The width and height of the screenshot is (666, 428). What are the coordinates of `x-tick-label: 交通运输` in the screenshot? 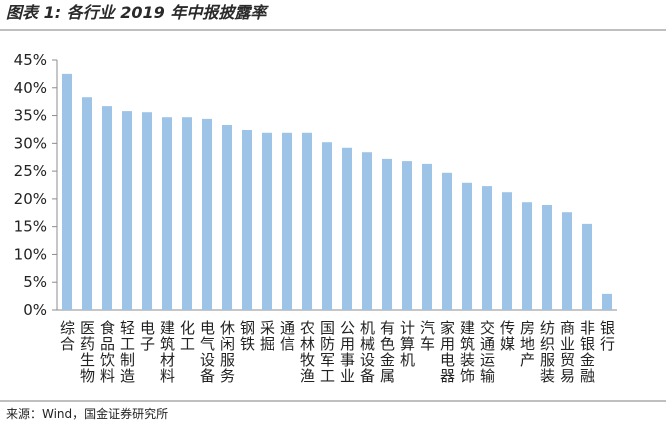 It's located at (487, 351).